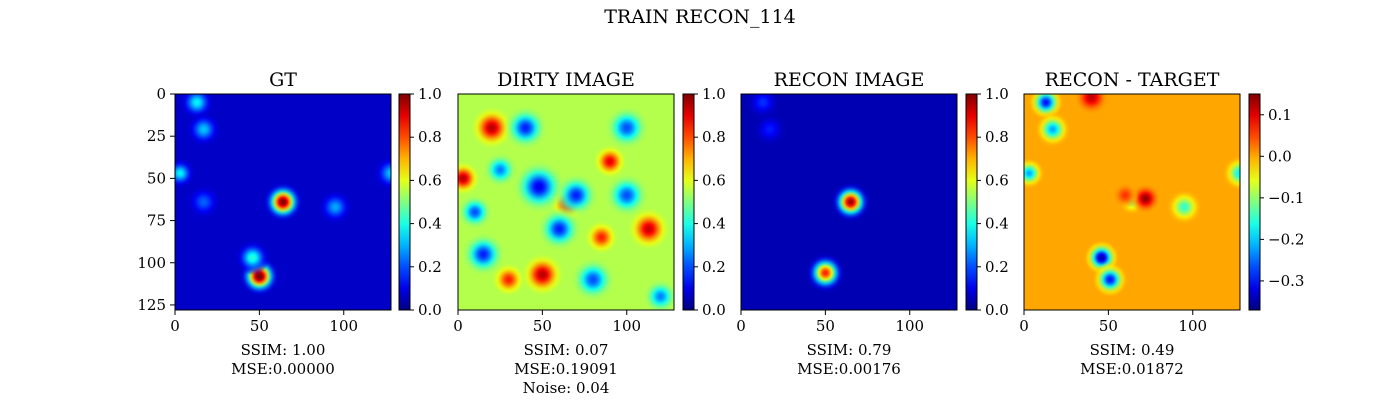  I want to click on colorbar-tick-label: −0.1, so click(1286, 198).